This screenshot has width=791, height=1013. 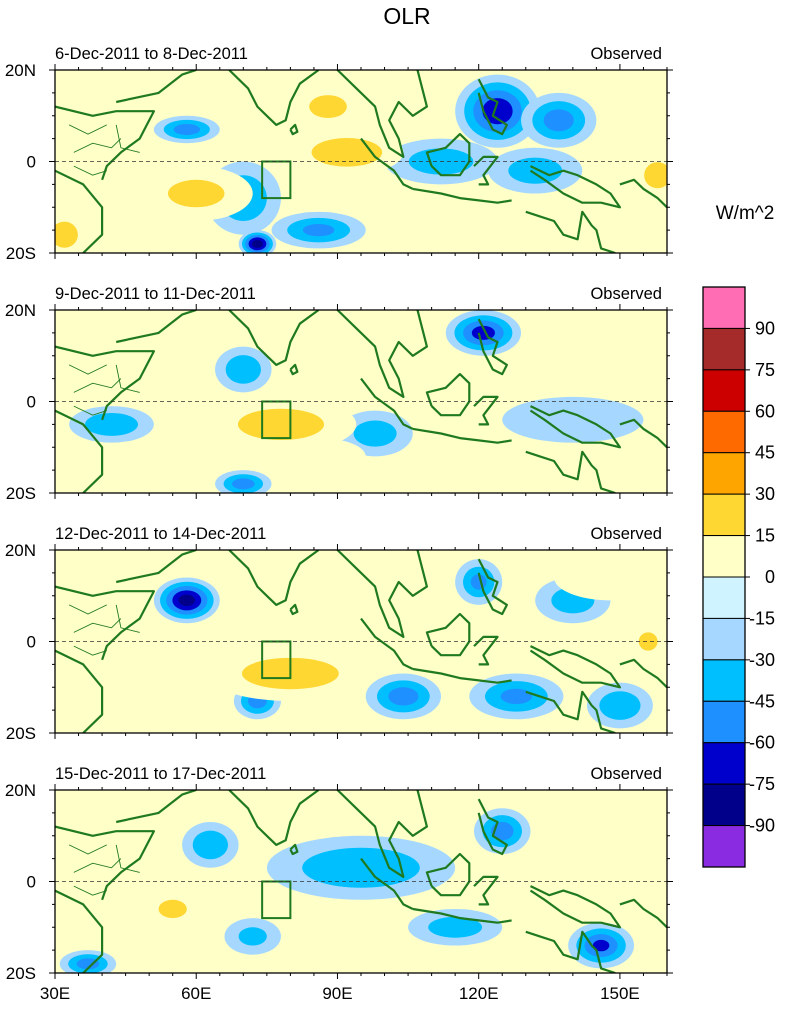 What do you see at coordinates (762, 784) in the screenshot?
I see `colorbar-label: -75` at bounding box center [762, 784].